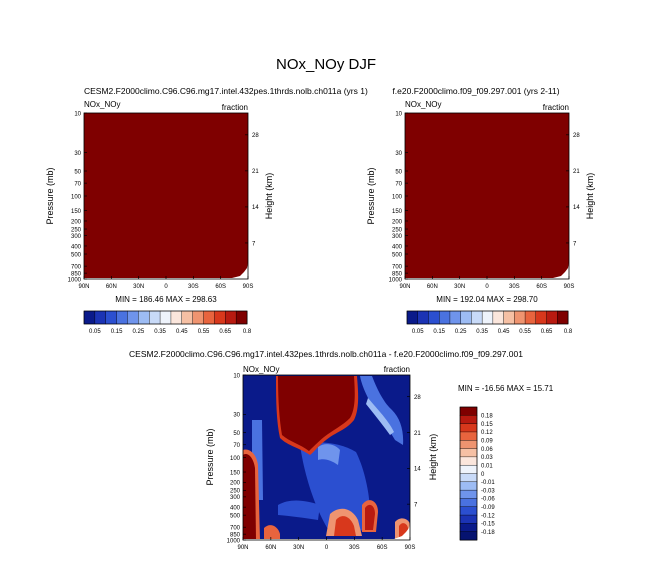 The width and height of the screenshot is (653, 566). Describe the element at coordinates (210, 456) in the screenshot. I see `panel-diff-ylabel: Pressure (mb)` at that location.